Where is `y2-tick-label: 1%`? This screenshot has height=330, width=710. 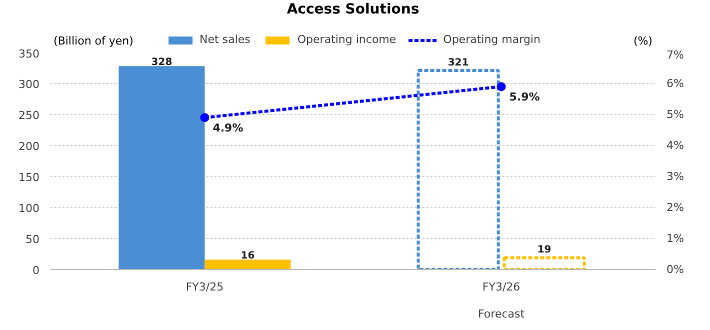 y2-tick-label: 1% is located at coordinates (675, 238).